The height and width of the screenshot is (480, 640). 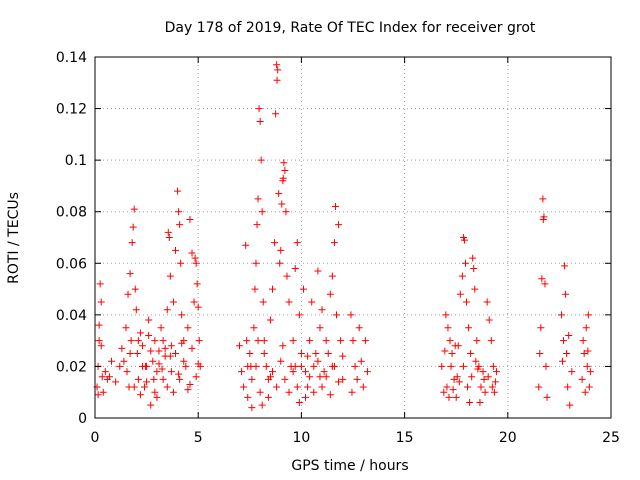 What do you see at coordinates (71, 110) in the screenshot?
I see `y-tick-label: 0.12` at bounding box center [71, 110].